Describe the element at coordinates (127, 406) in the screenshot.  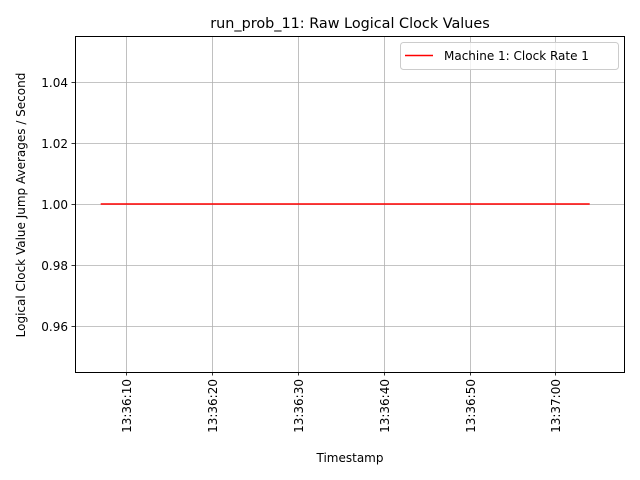
I see `x-tick-label: 13:36:10` at that location.